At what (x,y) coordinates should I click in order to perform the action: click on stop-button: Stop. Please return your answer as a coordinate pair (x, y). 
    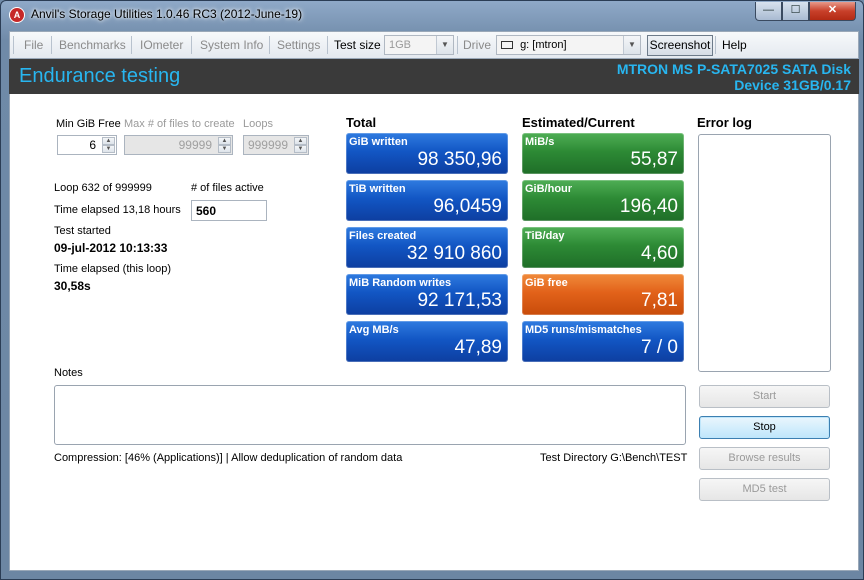
    Looking at the image, I should click on (764, 427).